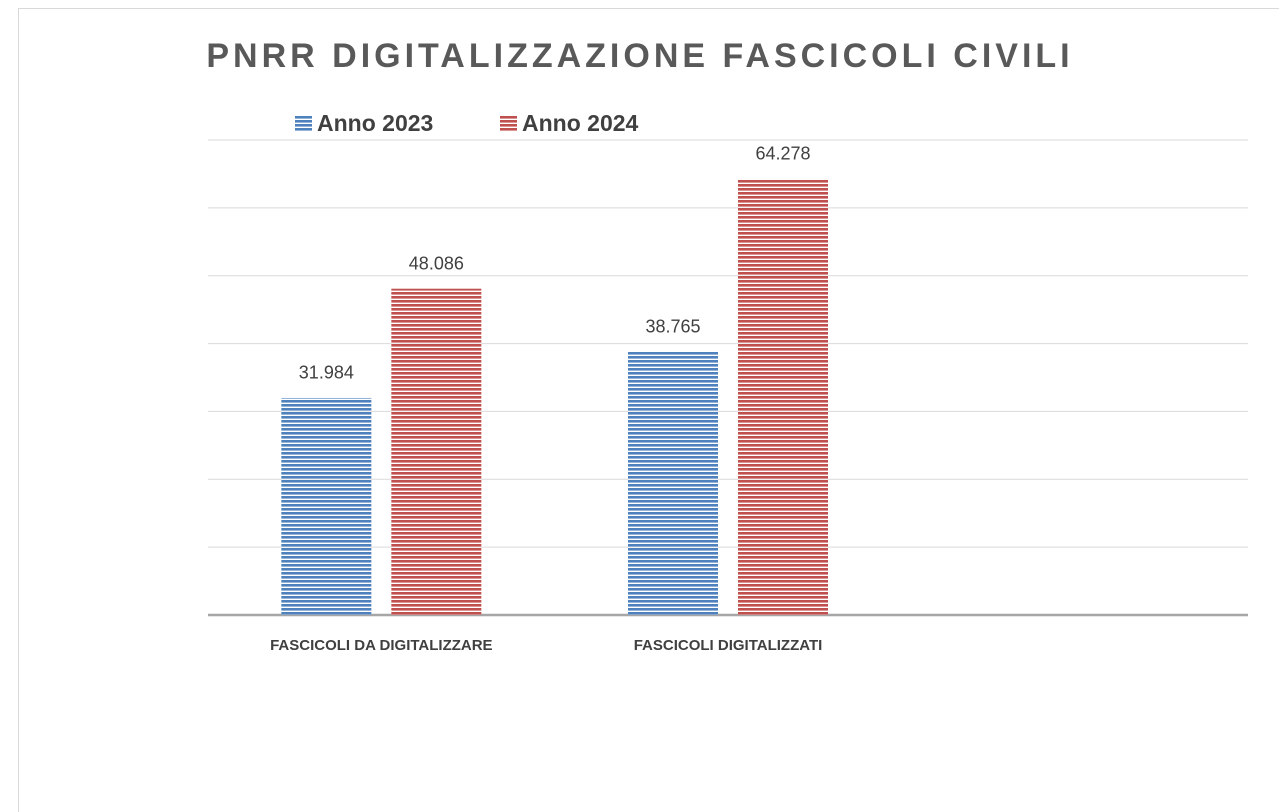 The image size is (1279, 812). I want to click on data-label: 48.086, so click(436, 263).